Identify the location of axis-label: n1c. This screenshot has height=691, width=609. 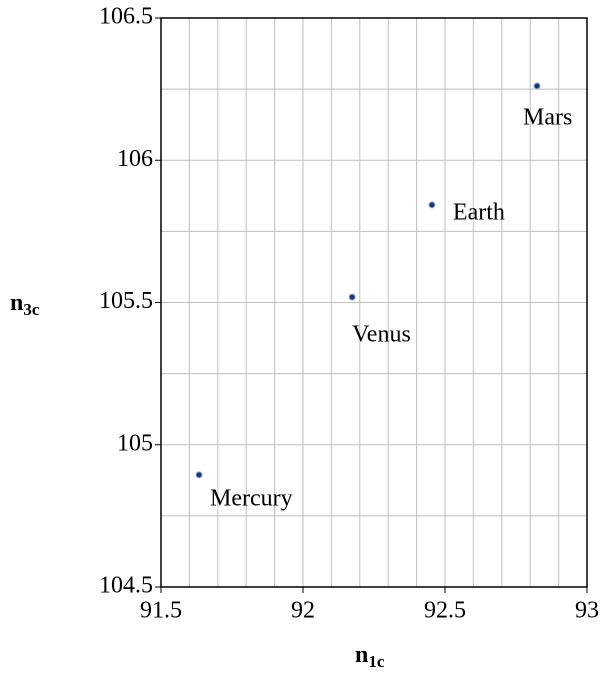
(370, 656).